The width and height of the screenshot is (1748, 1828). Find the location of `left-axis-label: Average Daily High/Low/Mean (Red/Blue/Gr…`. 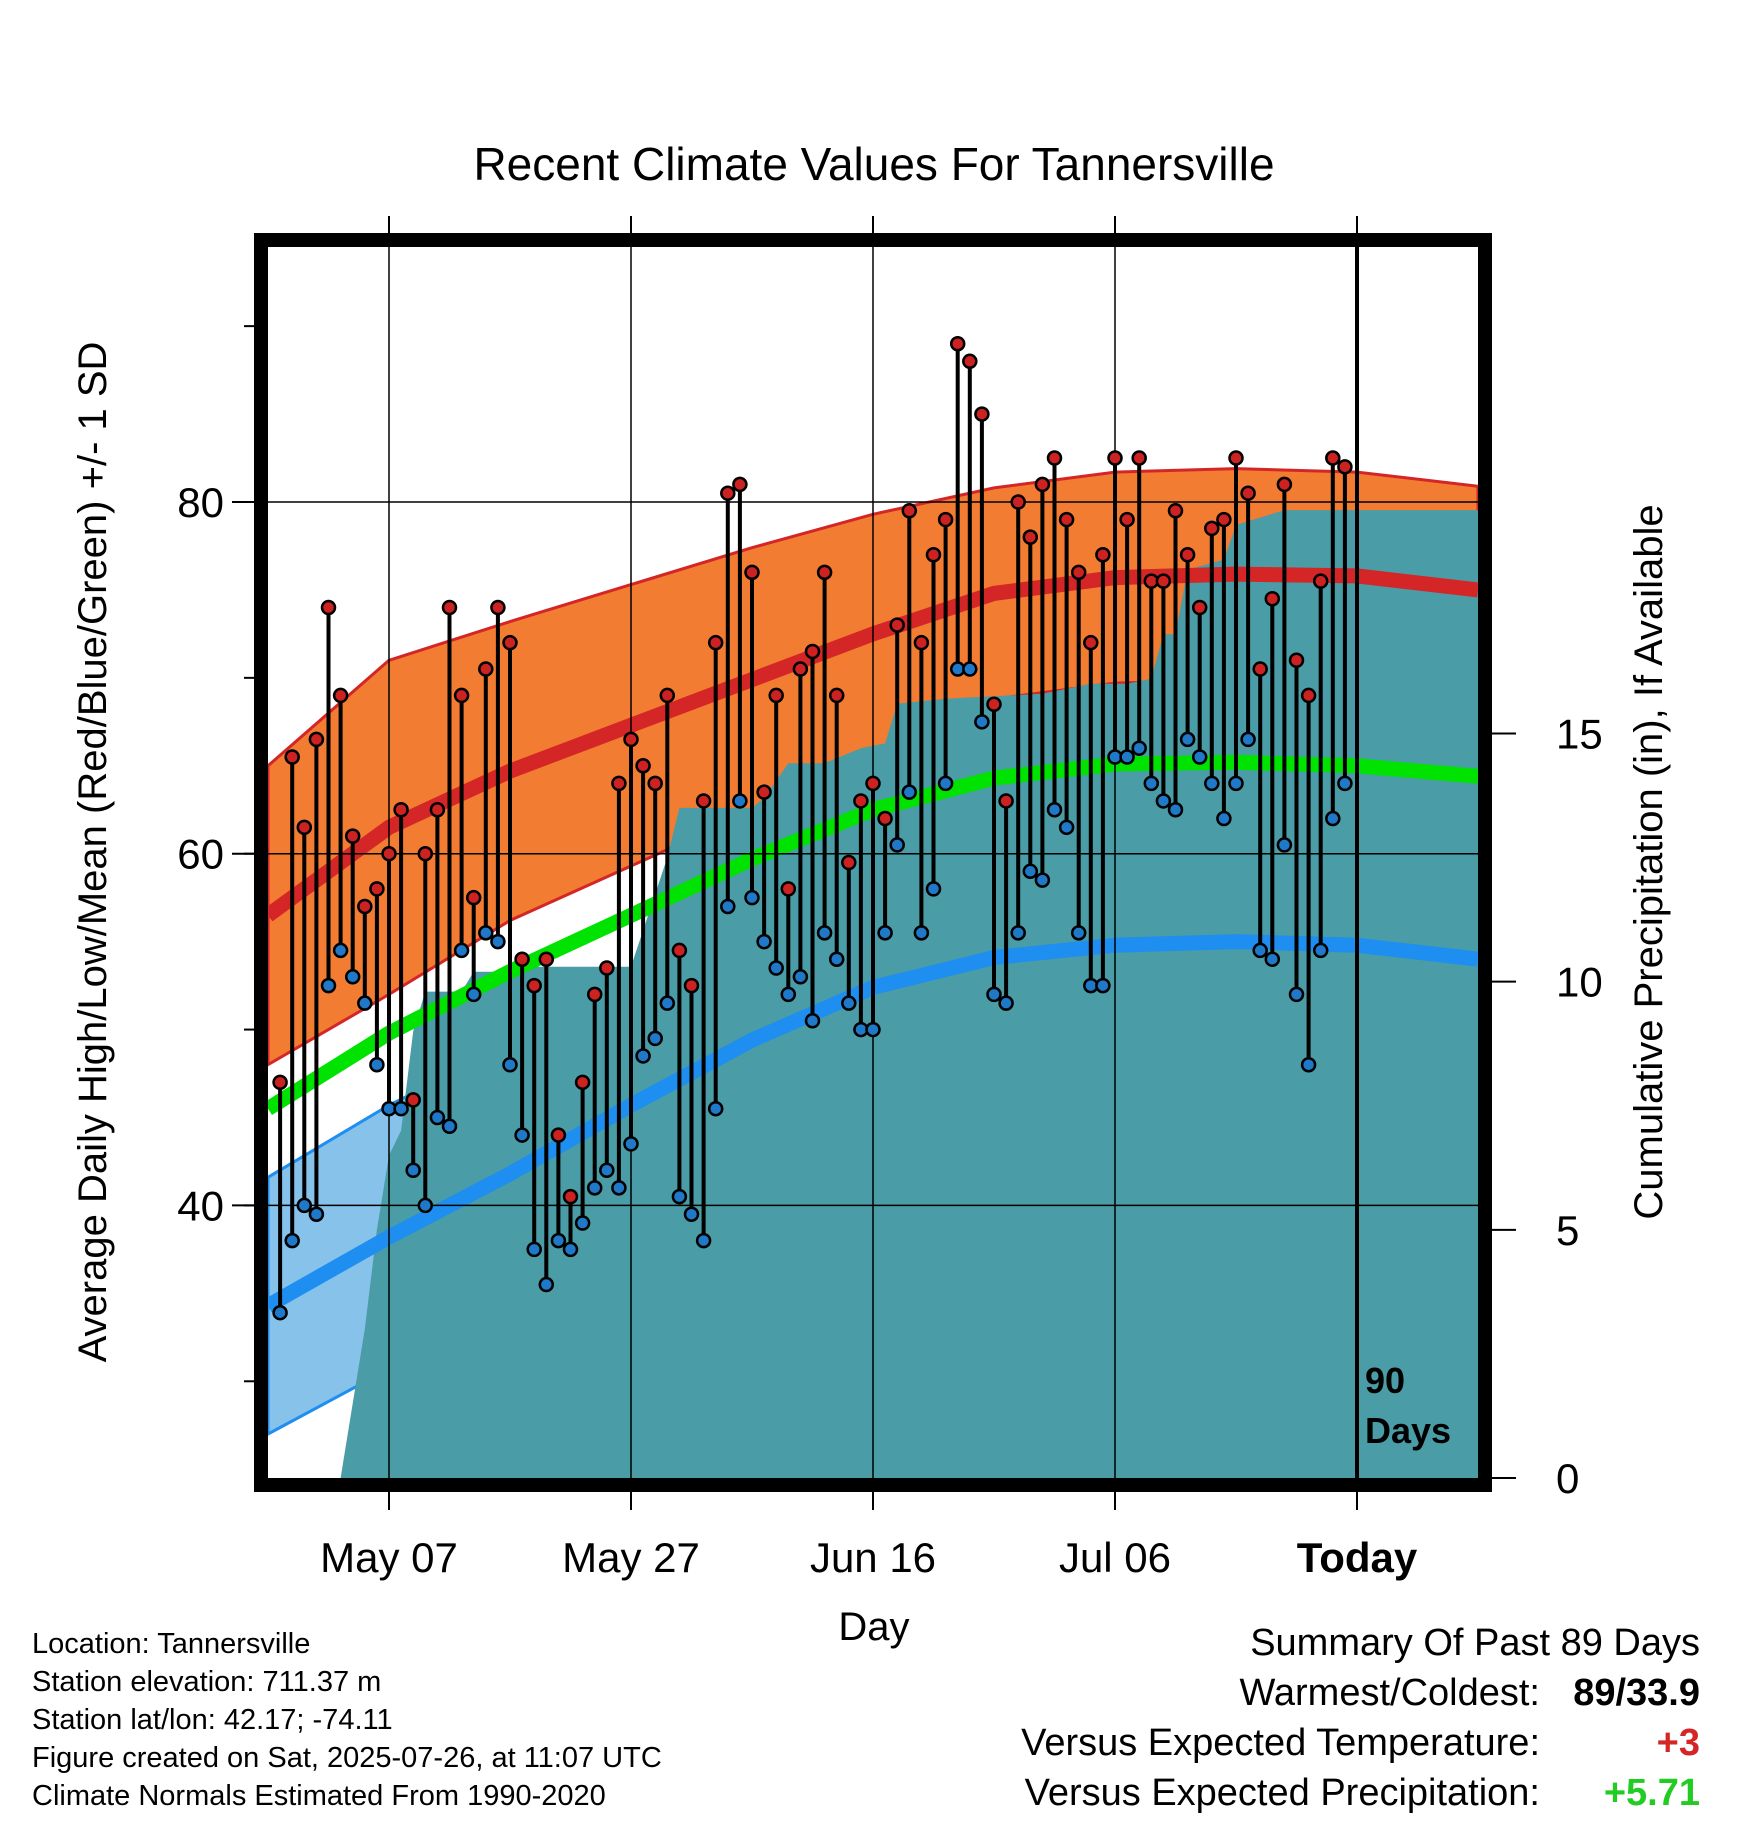

left-axis-label: Average Daily High/Low/Mean (Red/Blue/Gr… is located at coordinates (93, 852).